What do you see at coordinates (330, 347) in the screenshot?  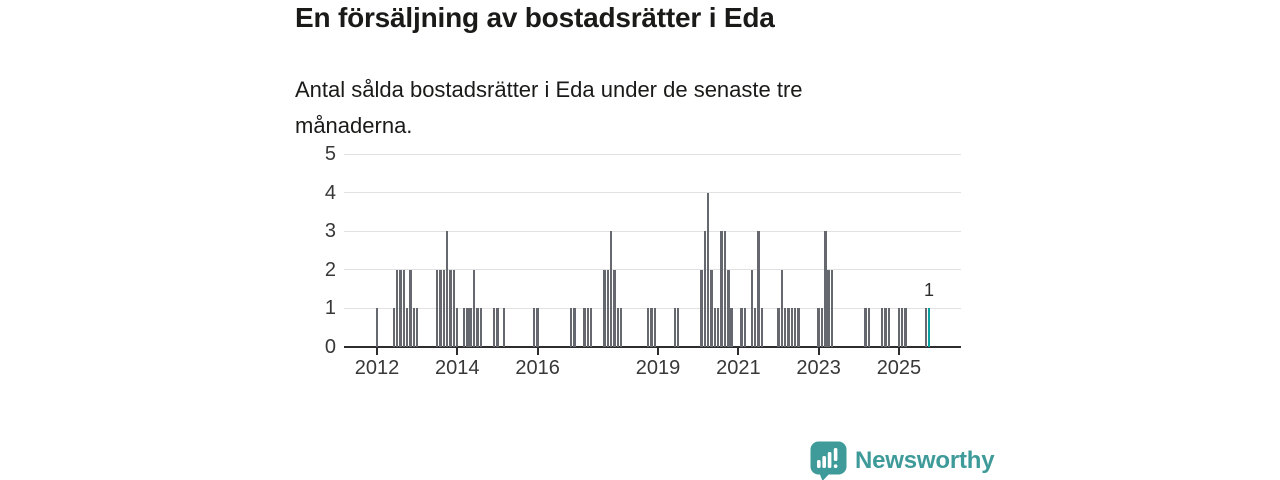 I see `y-axis-tick-label: 0` at bounding box center [330, 347].